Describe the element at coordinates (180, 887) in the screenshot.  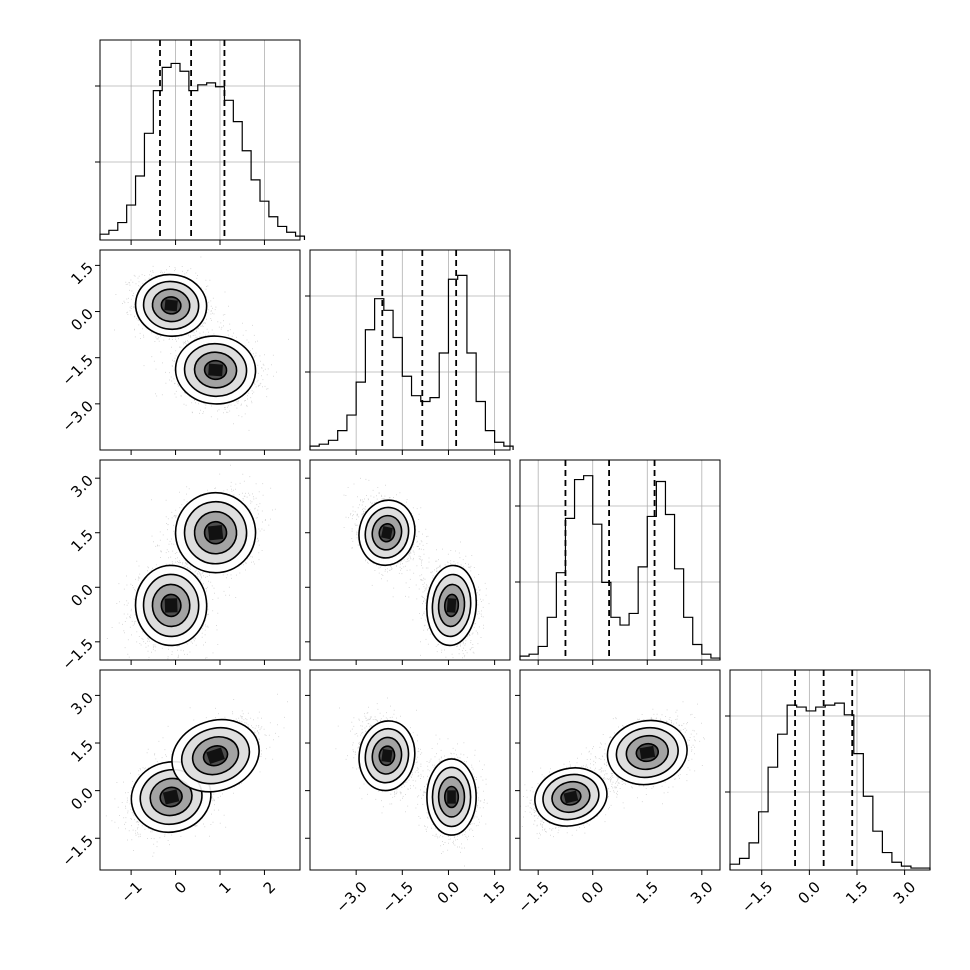
I see `x-tick-label: 0` at that location.